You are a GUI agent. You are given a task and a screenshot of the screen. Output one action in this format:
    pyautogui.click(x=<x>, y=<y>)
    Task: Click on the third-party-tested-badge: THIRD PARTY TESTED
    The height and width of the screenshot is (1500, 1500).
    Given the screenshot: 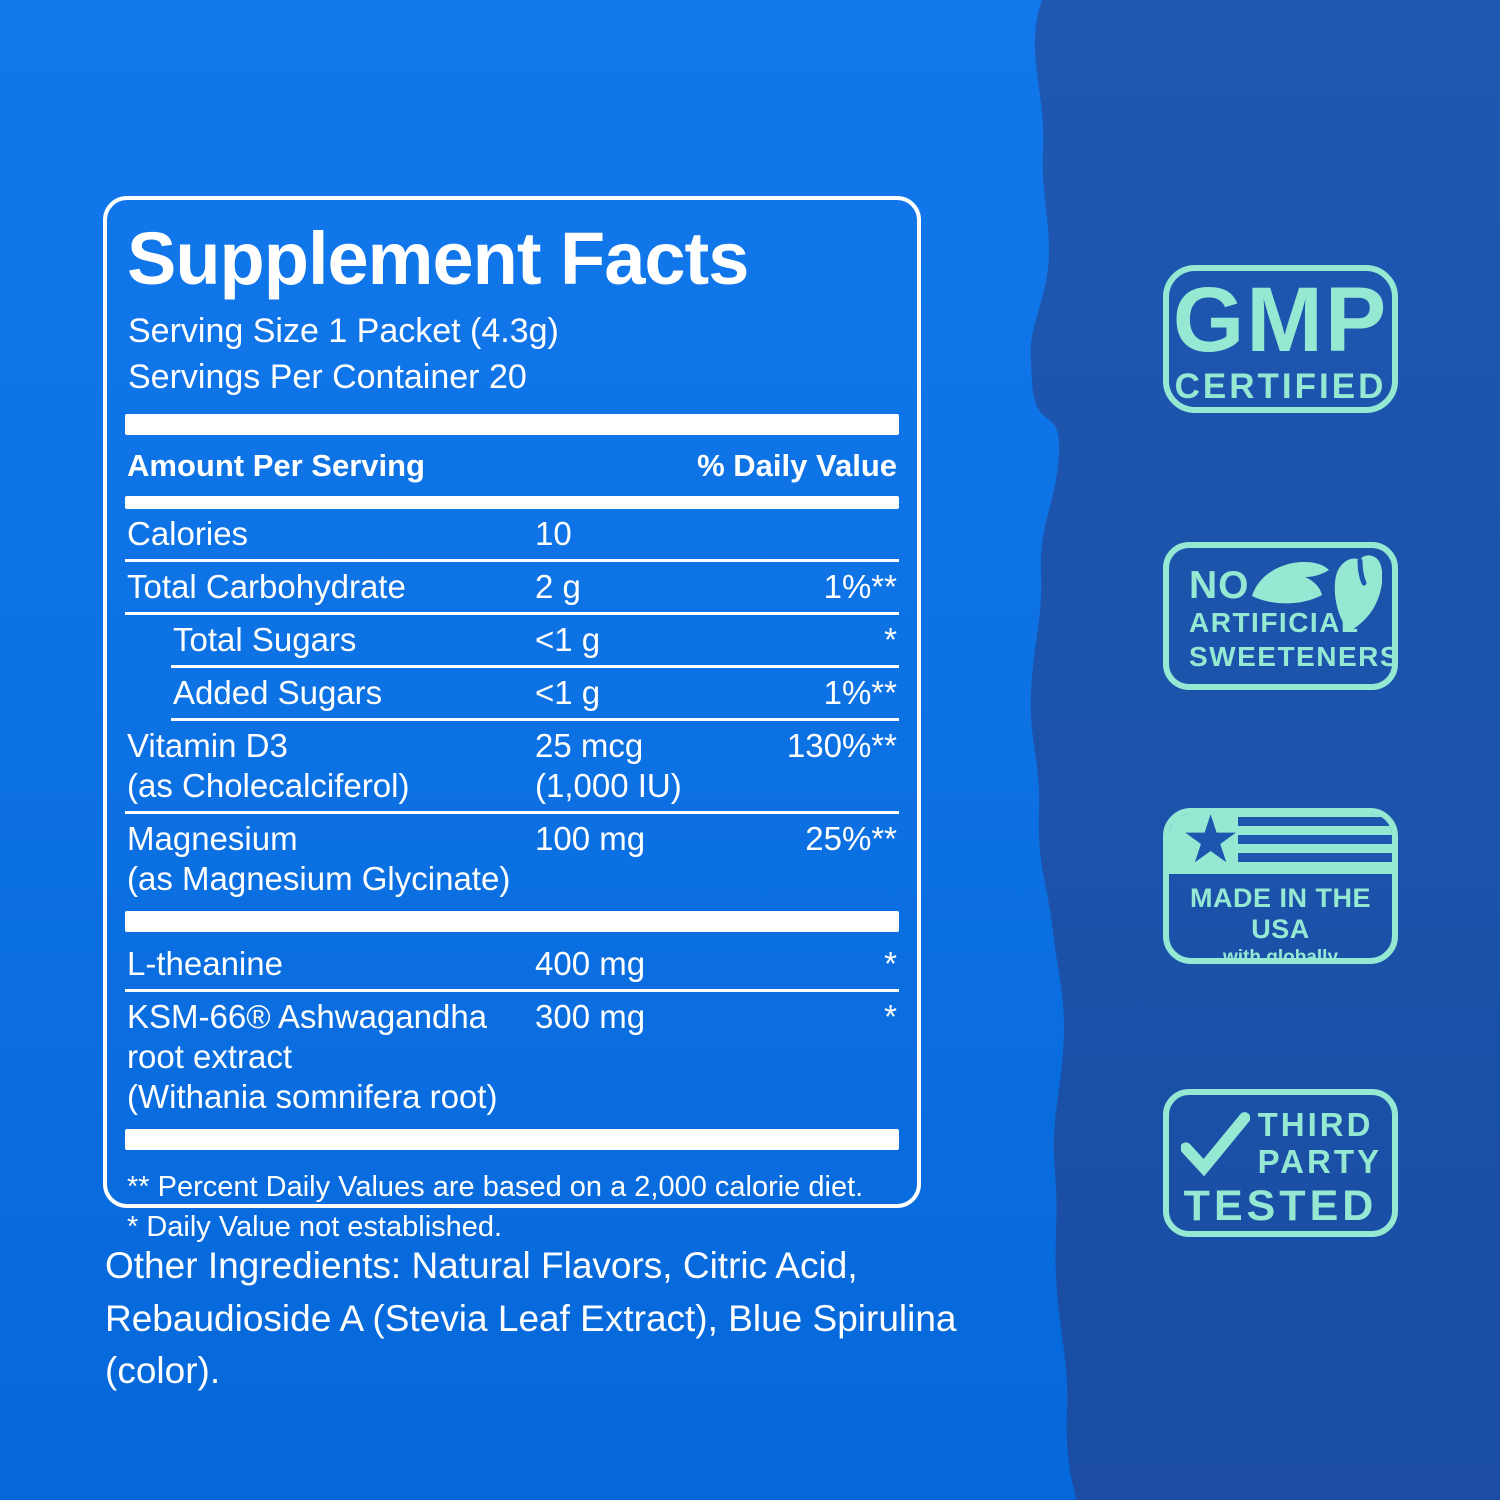 What is the action you would take?
    pyautogui.click(x=1280, y=1163)
    